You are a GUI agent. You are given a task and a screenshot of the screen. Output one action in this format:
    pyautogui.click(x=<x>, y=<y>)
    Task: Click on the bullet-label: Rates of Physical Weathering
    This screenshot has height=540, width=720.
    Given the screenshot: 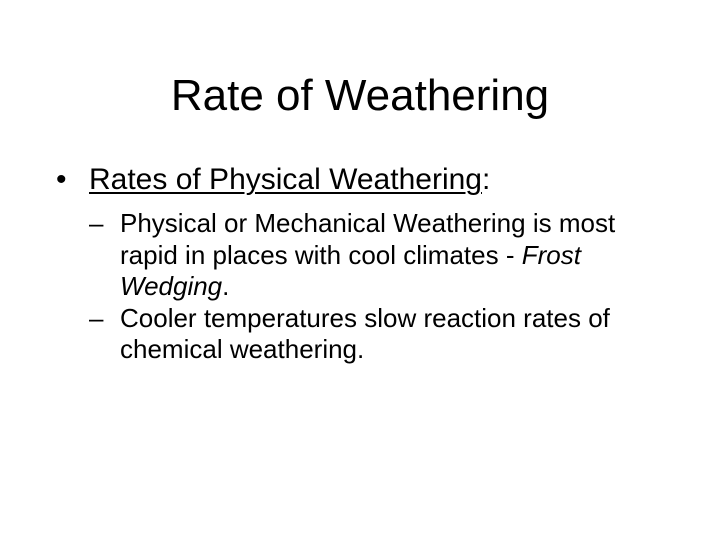 What is the action you would take?
    pyautogui.click(x=285, y=179)
    